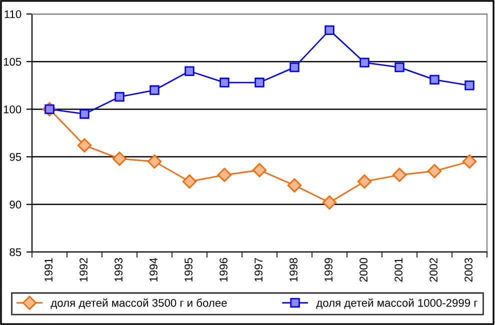 This screenshot has height=325, width=495. What do you see at coordinates (294, 270) in the screenshot?
I see `x-tick-label: 1998` at bounding box center [294, 270].